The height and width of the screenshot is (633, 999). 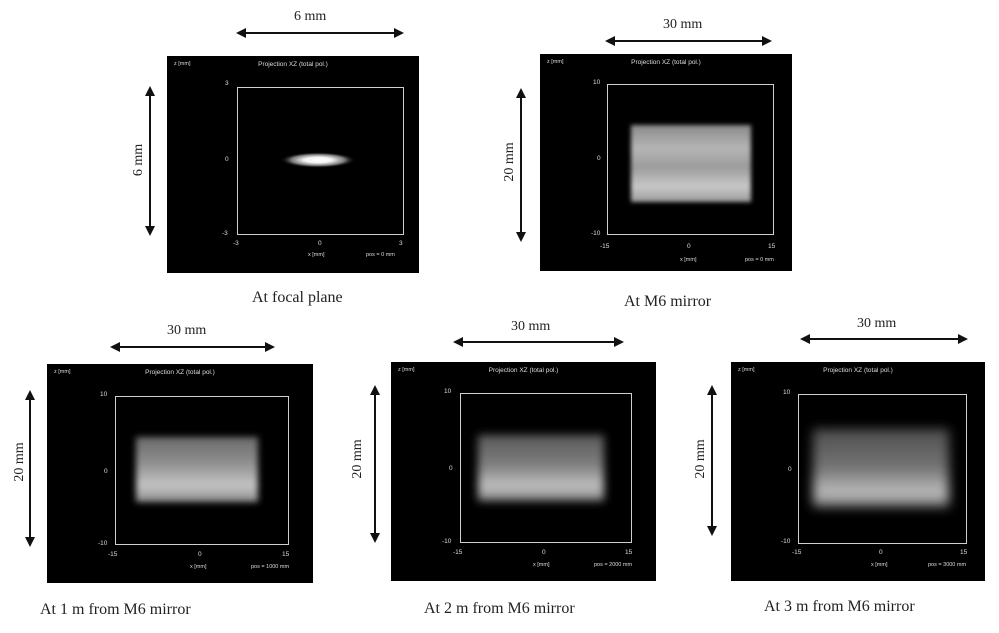 What do you see at coordinates (668, 301) in the screenshot?
I see `caption-m6-mirror: At M6 mirror` at bounding box center [668, 301].